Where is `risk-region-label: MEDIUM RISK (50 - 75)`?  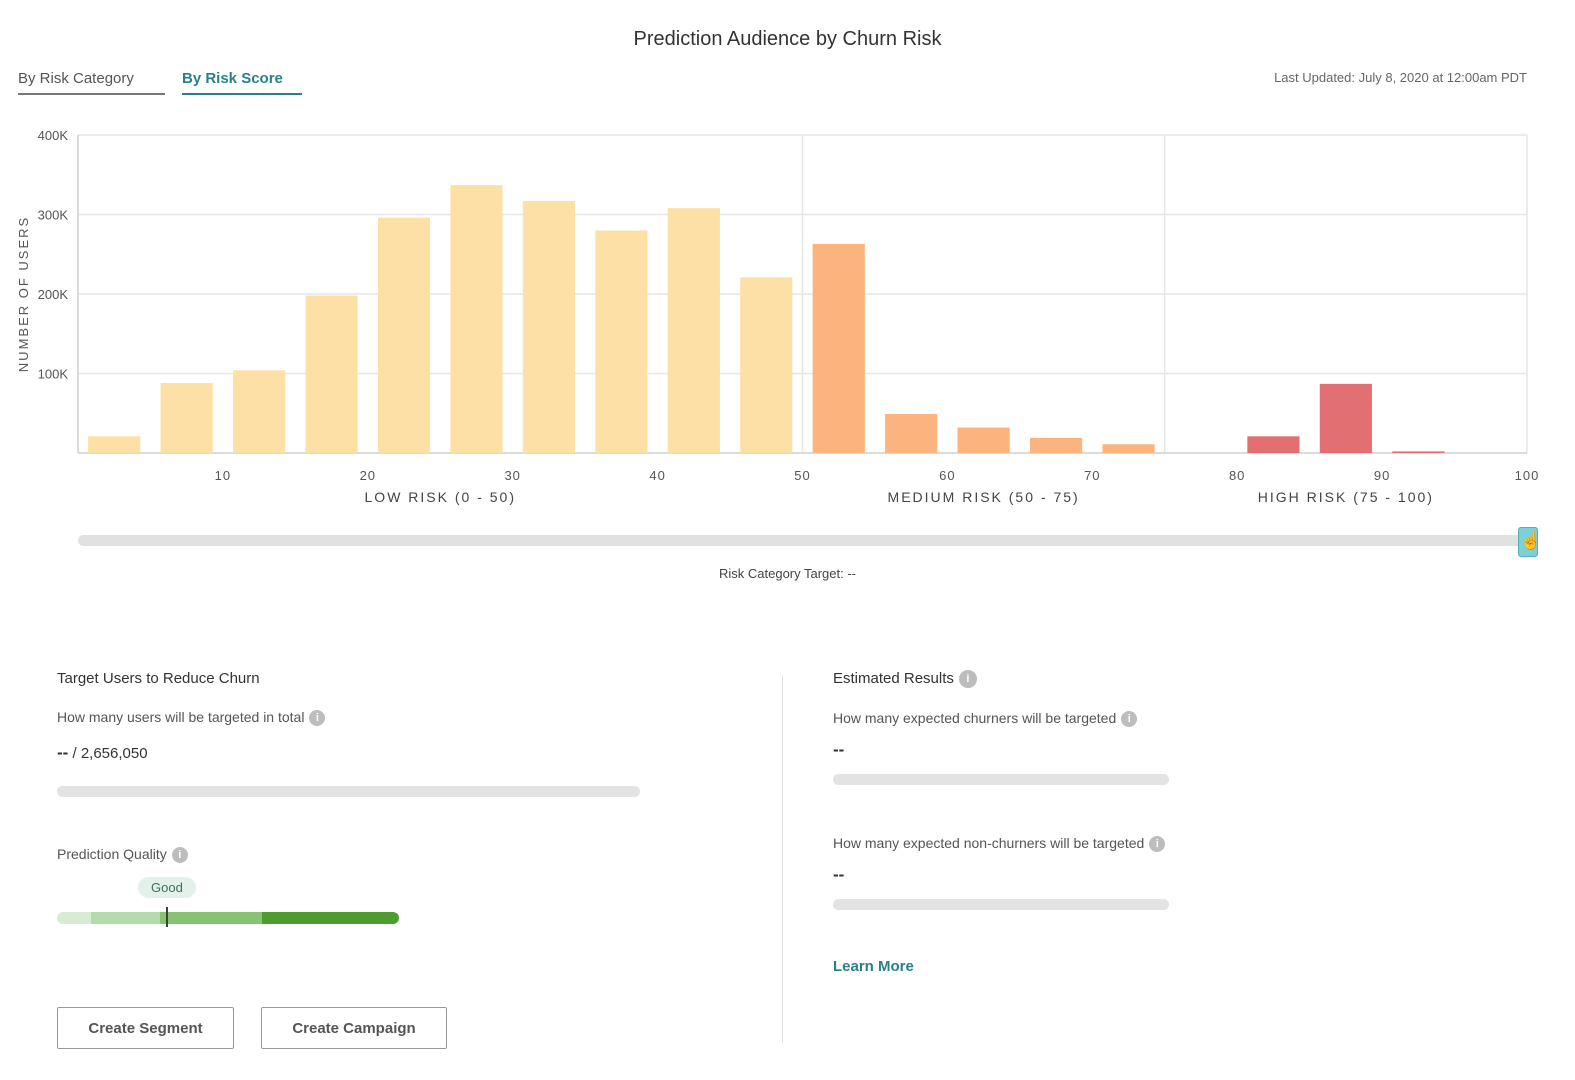
risk-region-label: MEDIUM RISK (50 - 75) is located at coordinates (984, 497).